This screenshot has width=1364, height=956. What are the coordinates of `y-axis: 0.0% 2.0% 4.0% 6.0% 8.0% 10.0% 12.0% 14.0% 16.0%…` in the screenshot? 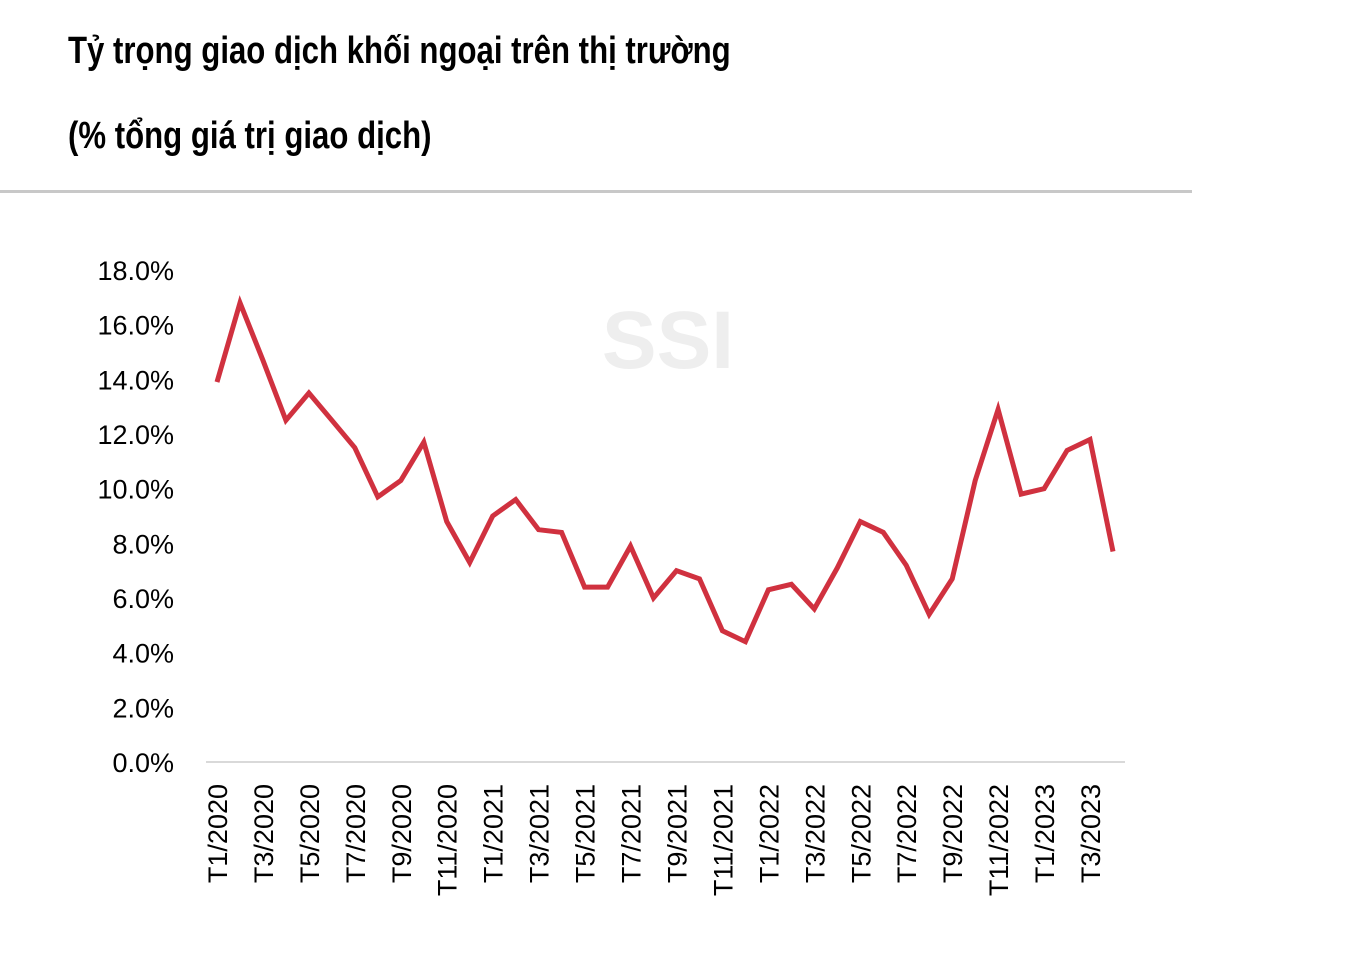 It's located at (135, 517).